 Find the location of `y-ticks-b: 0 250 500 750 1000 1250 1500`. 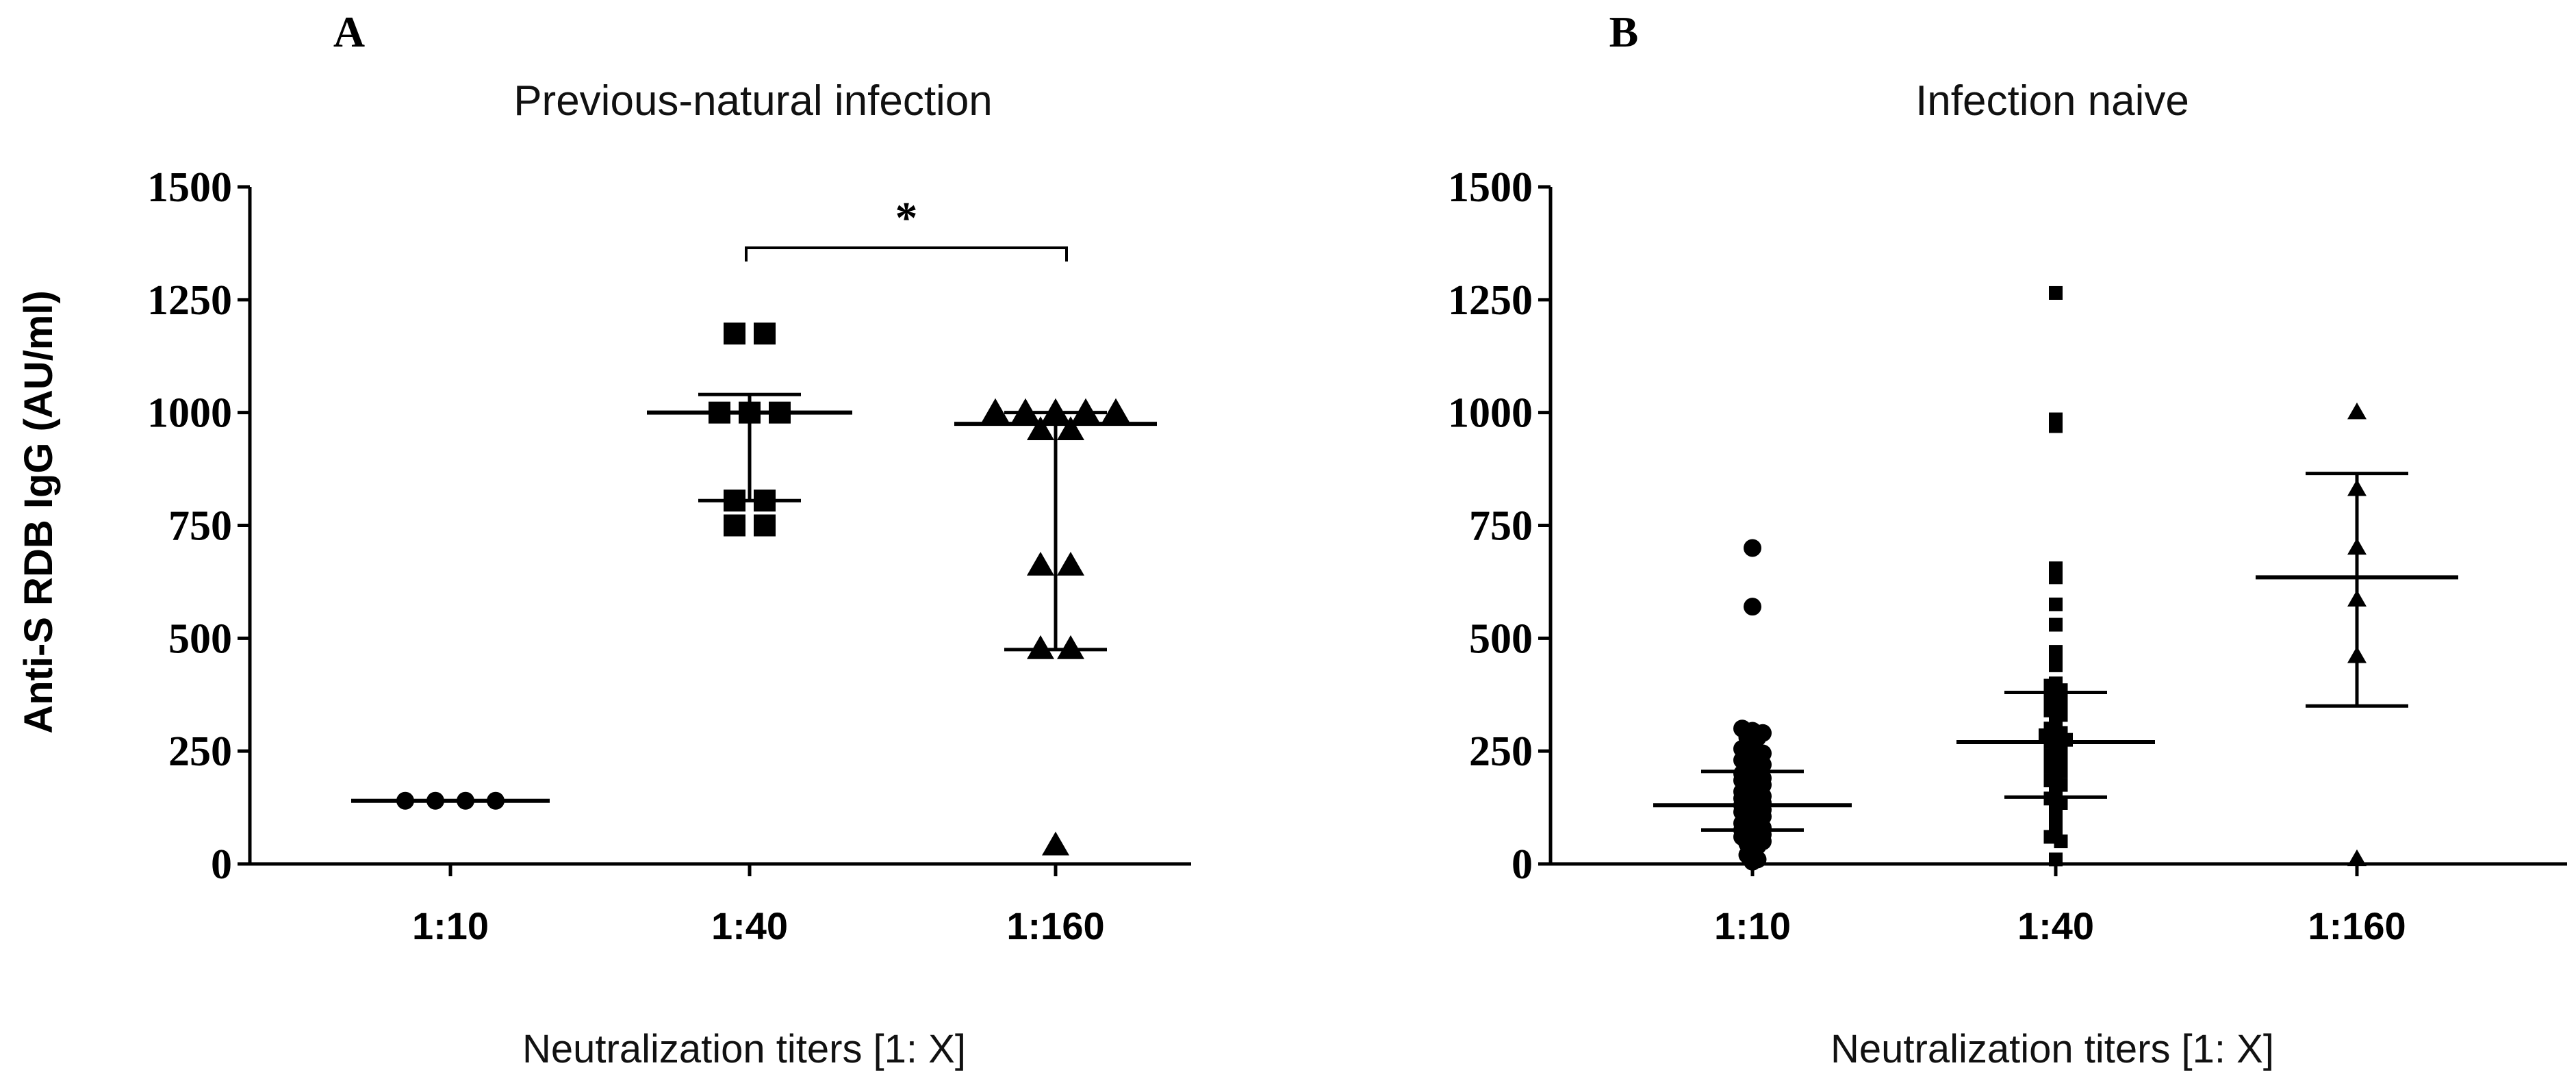

y-ticks-b: 0 250 500 750 1000 1250 1500 is located at coordinates (1499, 526).